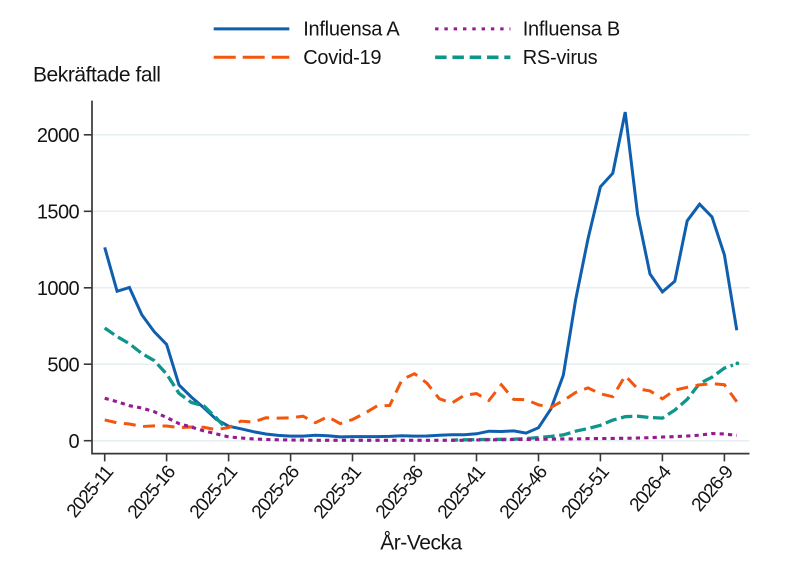  I want to click on svg-text: RS-virus, so click(560, 58).